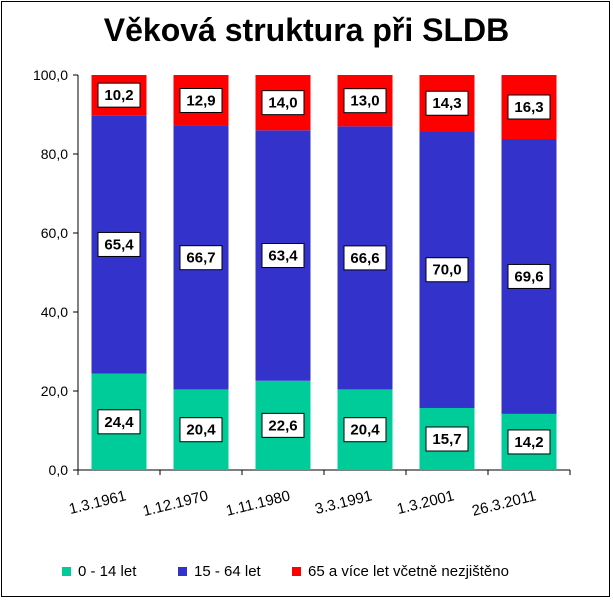 The image size is (613, 600). Describe the element at coordinates (306, 30) in the screenshot. I see `chart-title: Věková struktura při SLDB` at that location.